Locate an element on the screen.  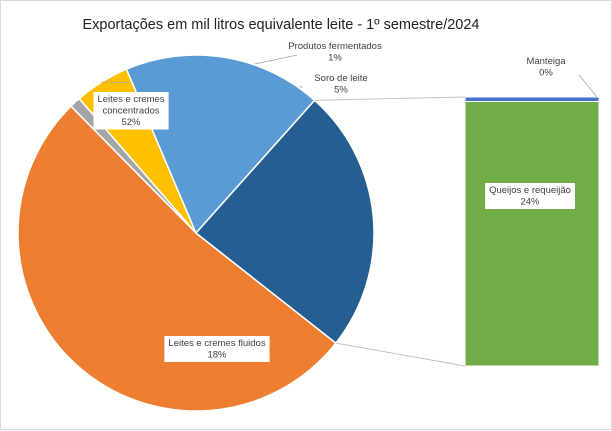
label-category: Soro de leite is located at coordinates (340, 78).